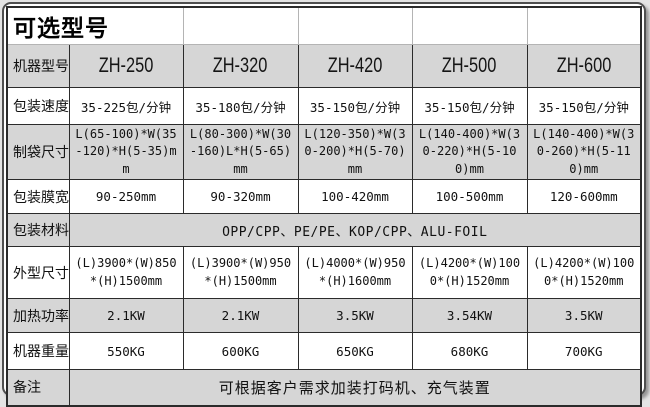 The width and height of the screenshot is (650, 407). I want to click on model-header: ZH-500, so click(469, 66).